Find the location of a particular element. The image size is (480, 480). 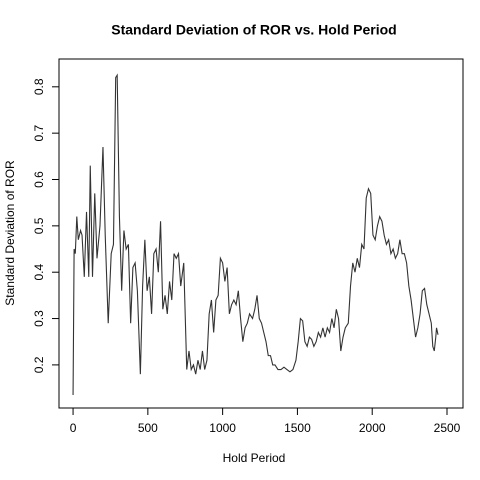

x-tick-label: 2500 is located at coordinates (447, 428).